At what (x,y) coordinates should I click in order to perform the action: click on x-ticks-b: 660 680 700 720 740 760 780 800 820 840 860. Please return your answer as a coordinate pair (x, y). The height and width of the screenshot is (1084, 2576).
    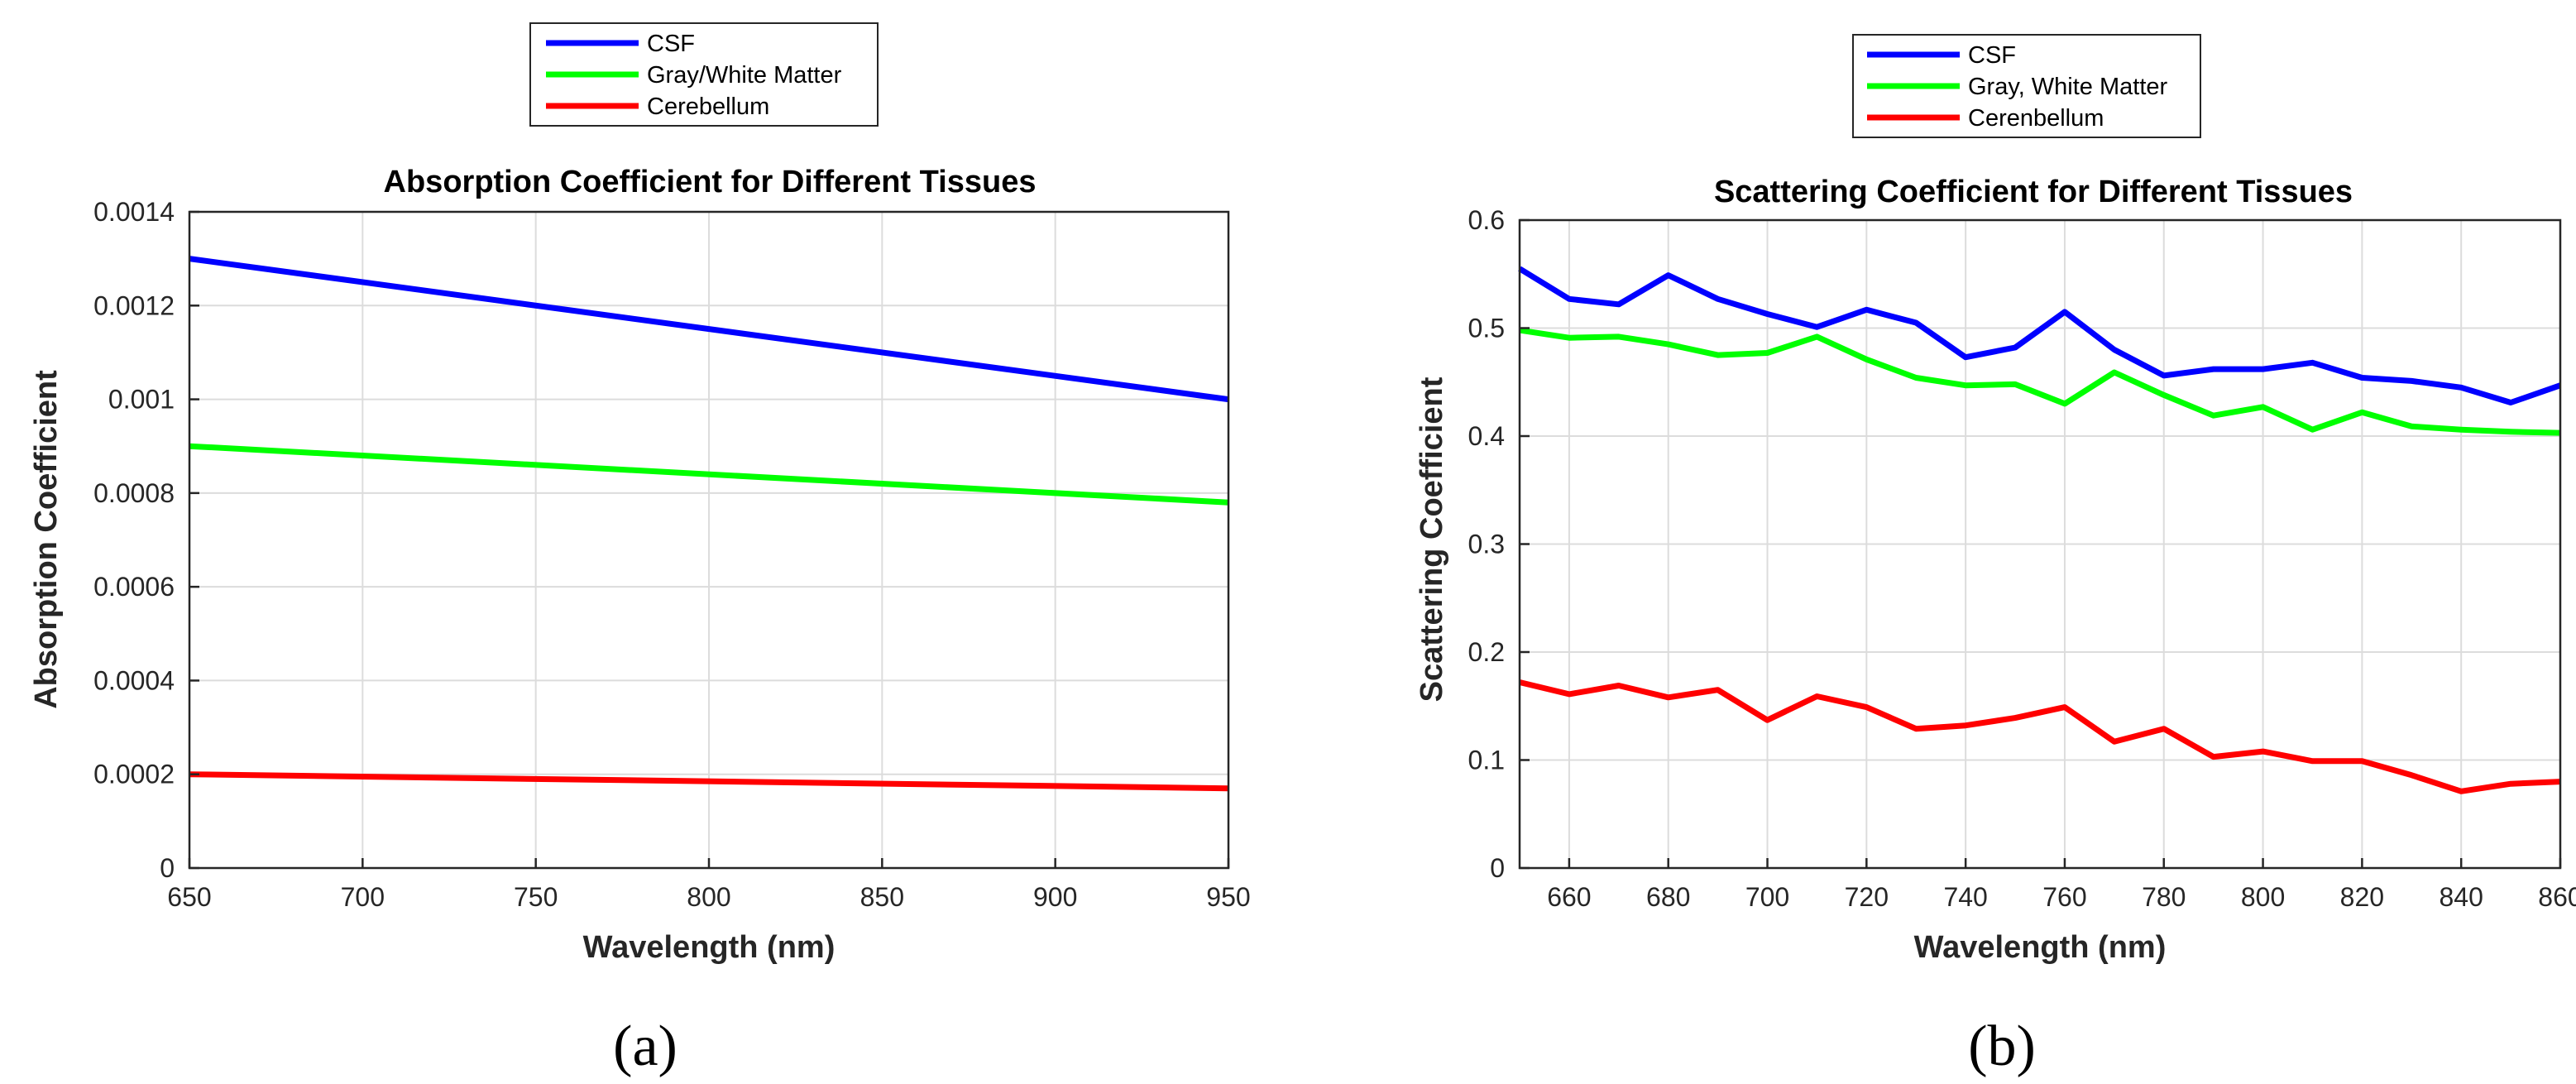
    Looking at the image, I should click on (2061, 885).